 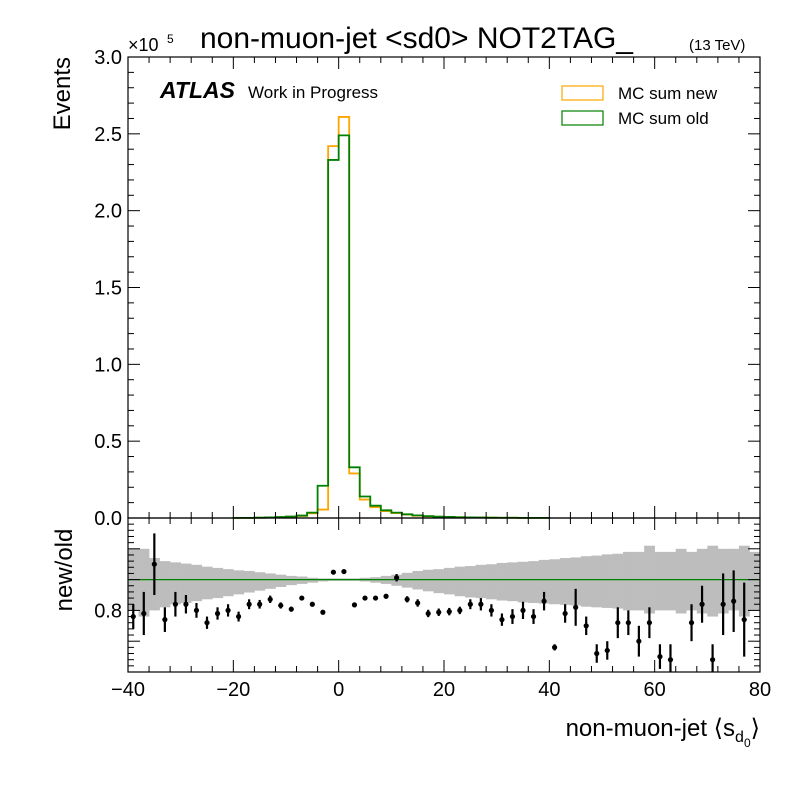 I want to click on x-tick-label: 20, so click(x=444, y=690).